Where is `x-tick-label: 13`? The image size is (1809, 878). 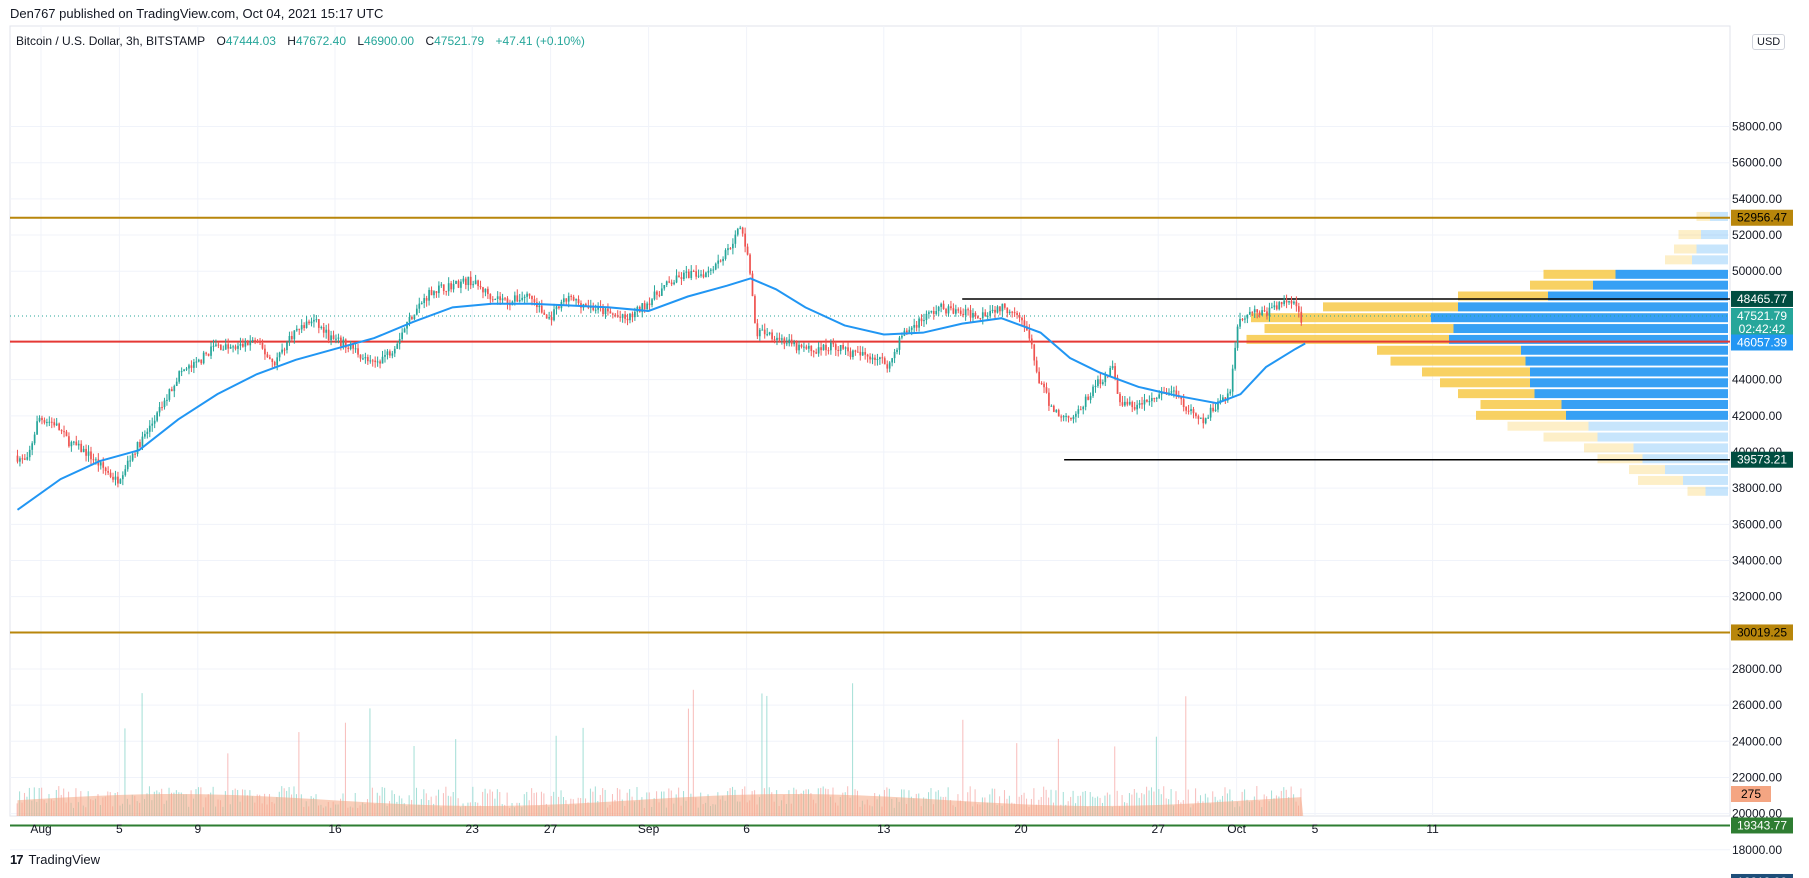 x-tick-label: 13 is located at coordinates (884, 829).